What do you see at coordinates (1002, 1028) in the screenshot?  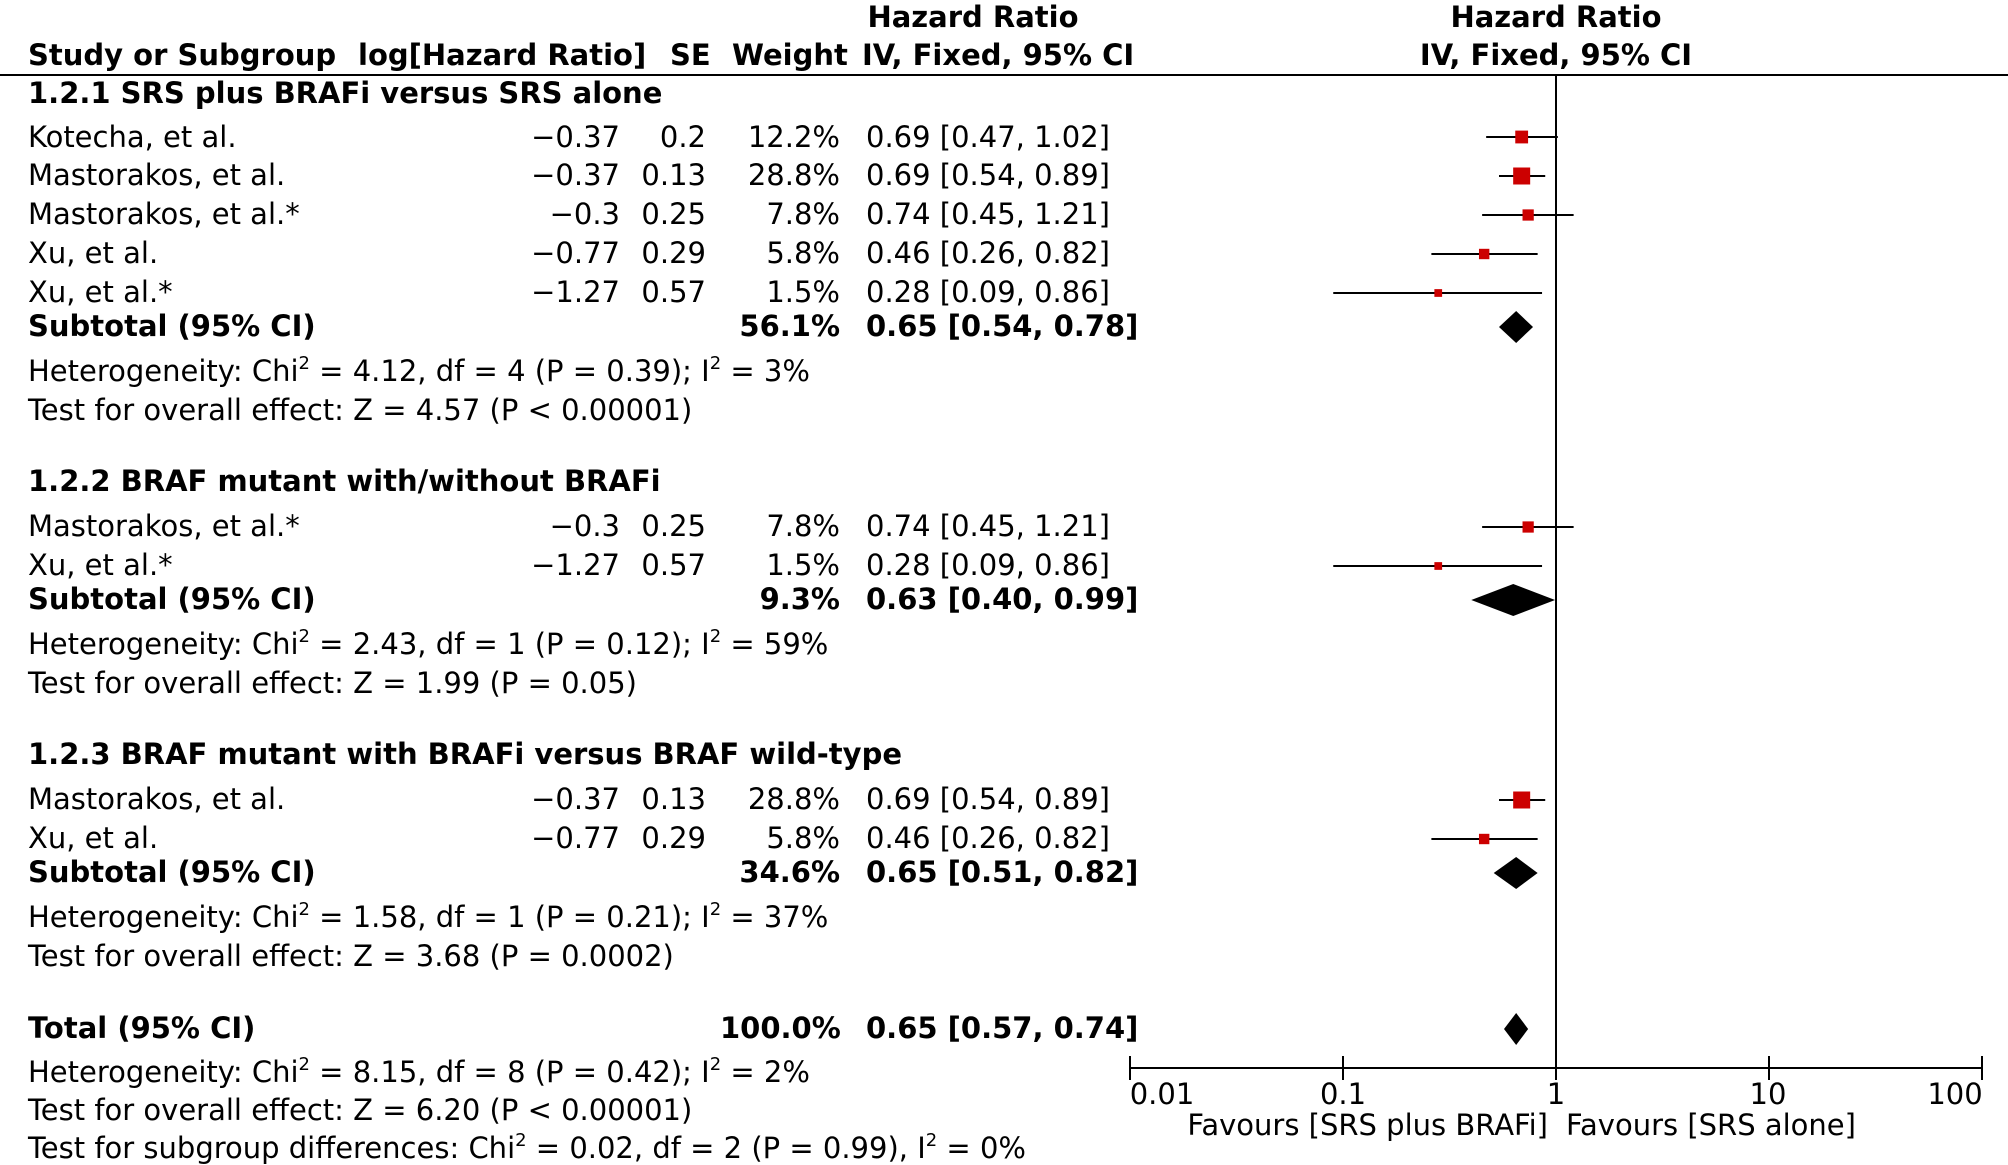 I see `total-ci: 0.65 [0.57, 0.74]` at bounding box center [1002, 1028].